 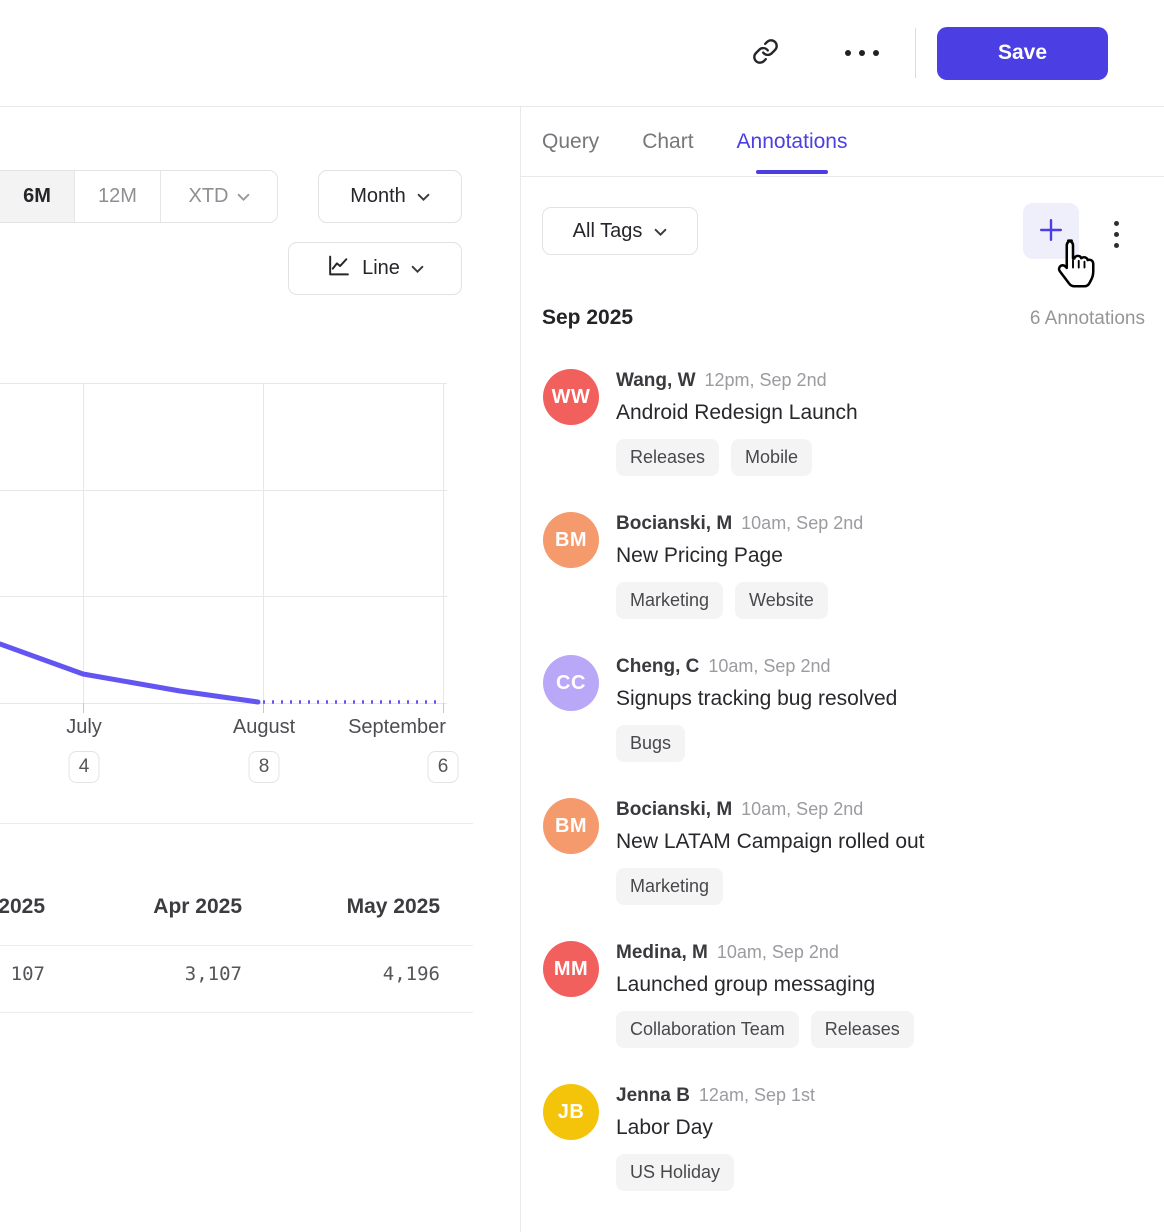 I want to click on link-icon, so click(x=765, y=53).